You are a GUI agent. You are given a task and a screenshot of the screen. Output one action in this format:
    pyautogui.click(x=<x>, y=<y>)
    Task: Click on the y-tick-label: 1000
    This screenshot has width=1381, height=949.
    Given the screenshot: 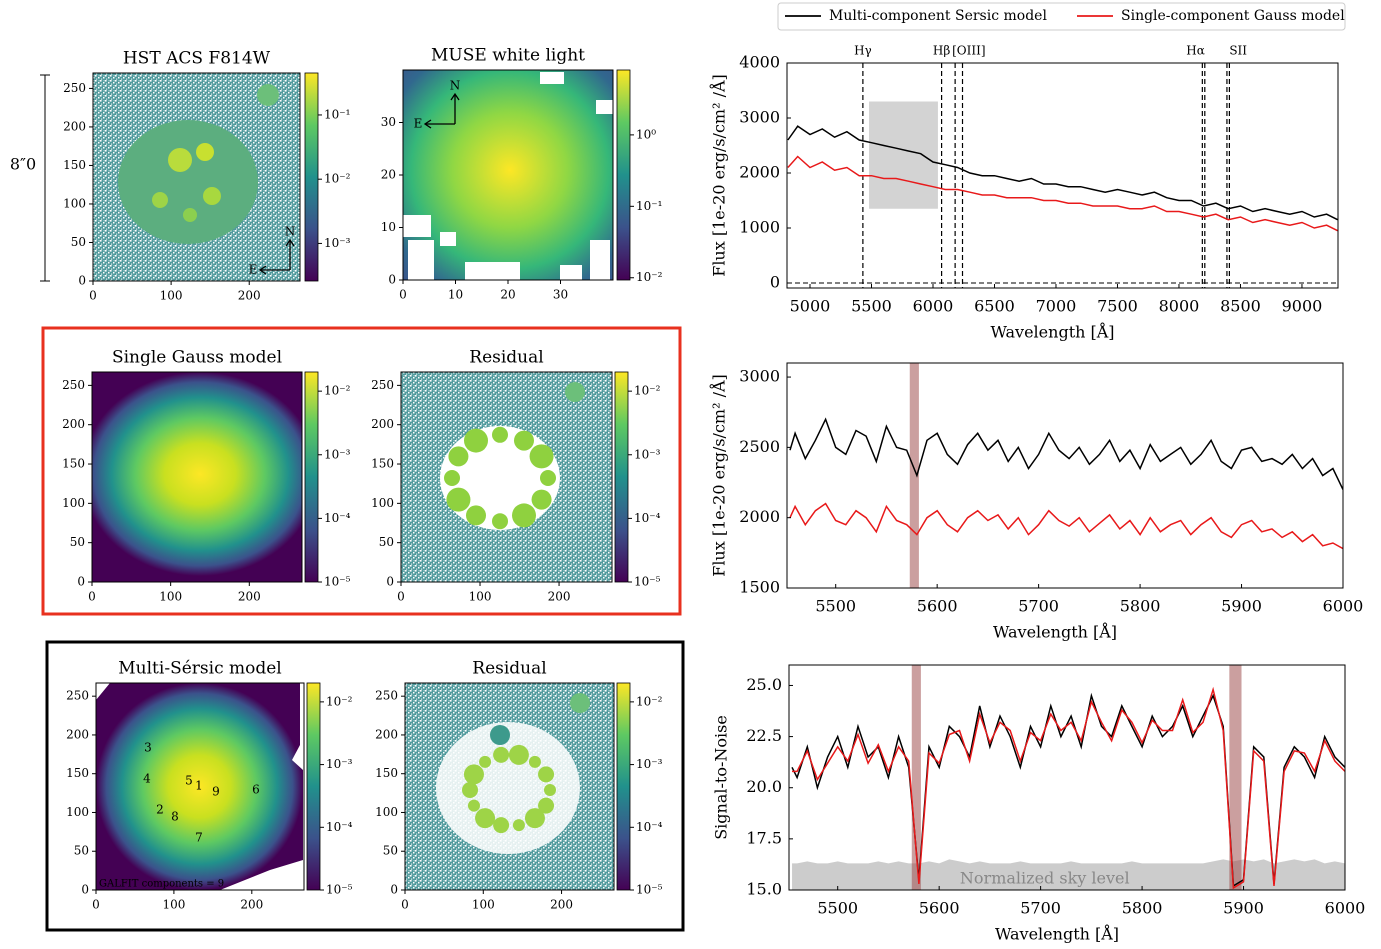 What is the action you would take?
    pyautogui.click(x=759, y=226)
    